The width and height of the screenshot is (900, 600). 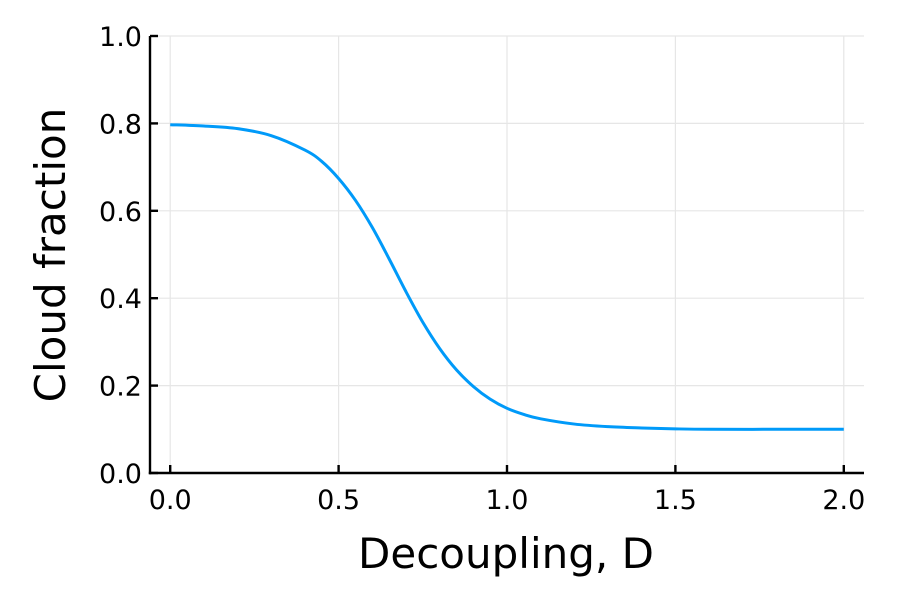 What do you see at coordinates (120, 299) in the screenshot?
I see `y-tick-label: 0.4` at bounding box center [120, 299].